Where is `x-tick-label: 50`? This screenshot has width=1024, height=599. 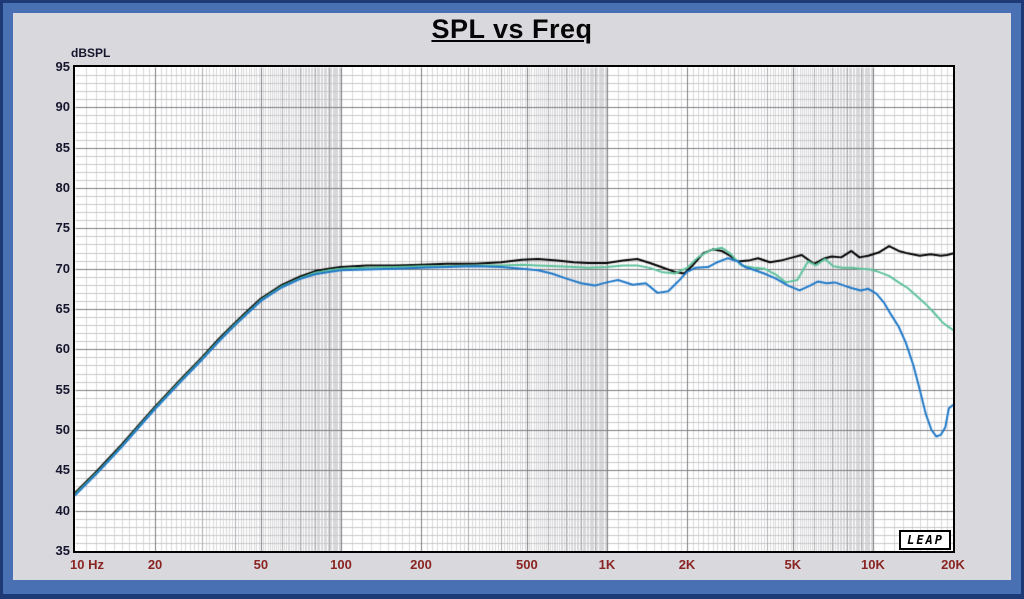 x-tick-label: 50 is located at coordinates (261, 564).